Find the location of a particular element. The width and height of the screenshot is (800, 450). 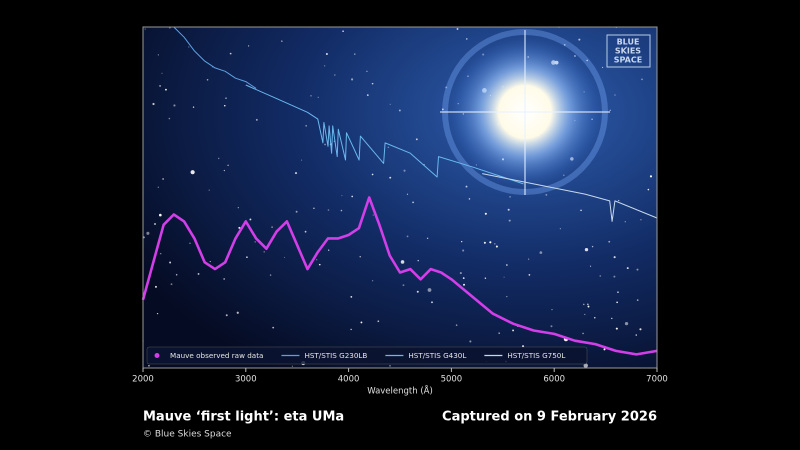

caption-title: Mauve ‘first light’: eta UMa is located at coordinates (243, 417).